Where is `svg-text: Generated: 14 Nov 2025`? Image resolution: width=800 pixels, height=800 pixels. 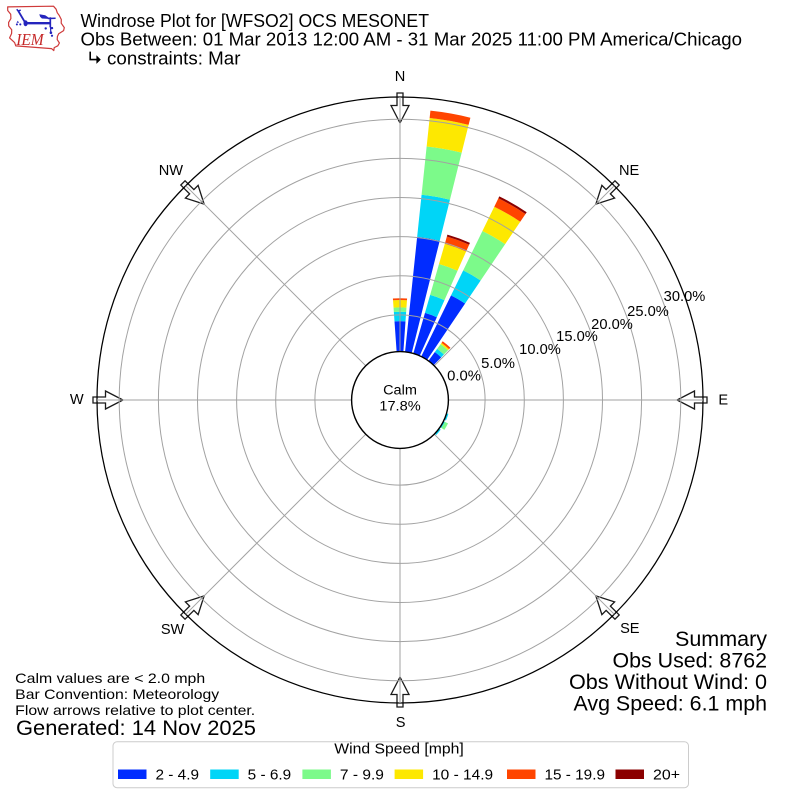 svg-text: Generated: 14 Nov 2025 is located at coordinates (136, 728).